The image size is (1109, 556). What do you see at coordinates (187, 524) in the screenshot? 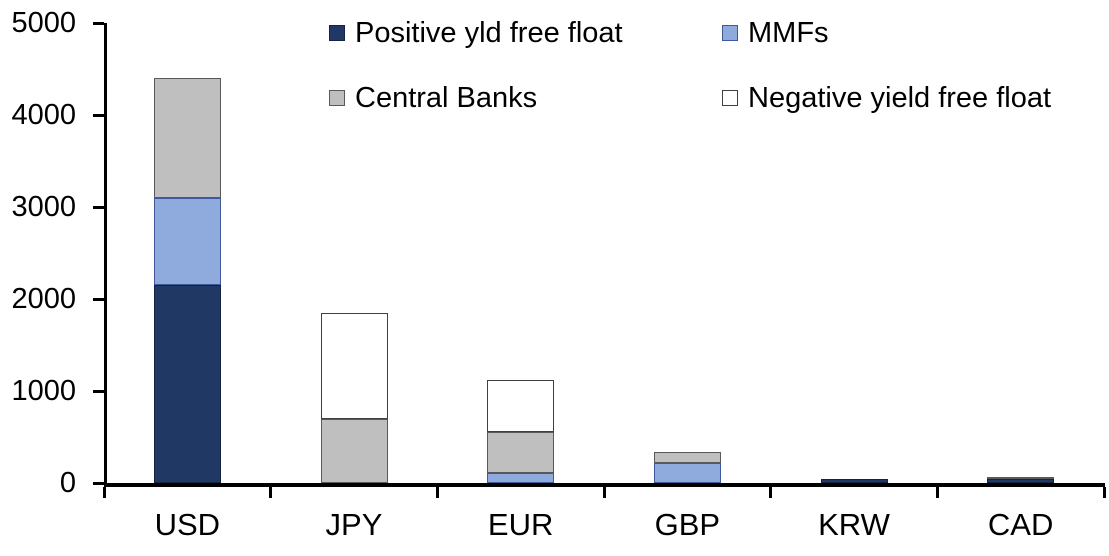
I see `x-axis-category-label: USD` at bounding box center [187, 524].